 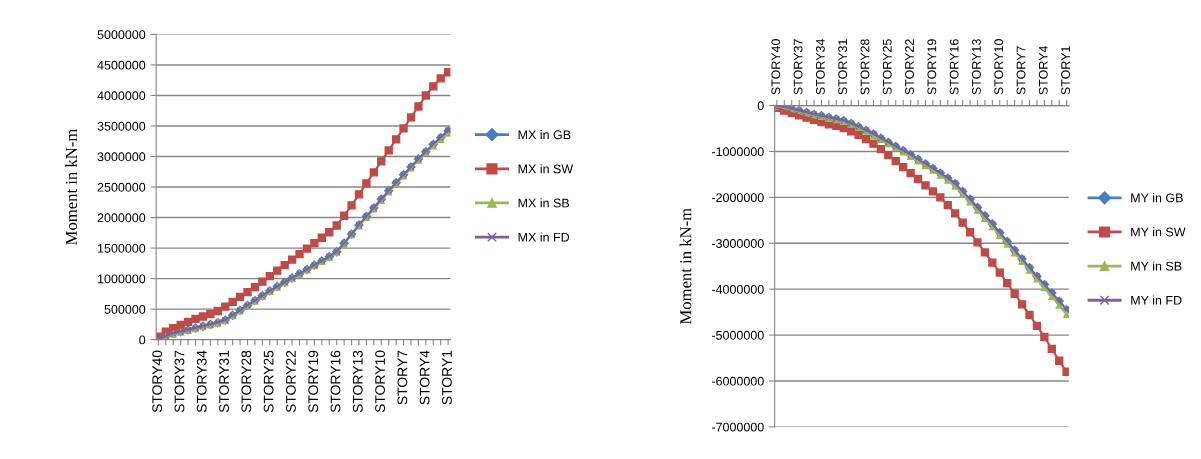 I want to click on legend-label: MX in GB, so click(x=544, y=134).